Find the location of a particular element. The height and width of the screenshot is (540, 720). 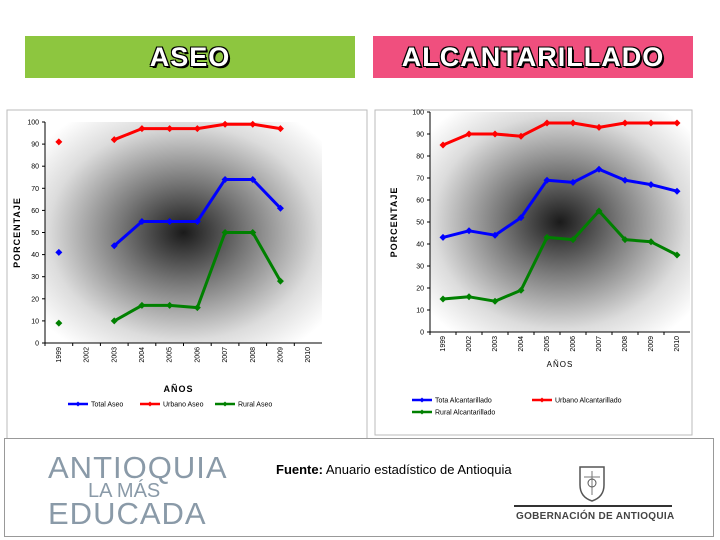

source-text: Anuario estadístico de Antioquia is located at coordinates (417, 469).